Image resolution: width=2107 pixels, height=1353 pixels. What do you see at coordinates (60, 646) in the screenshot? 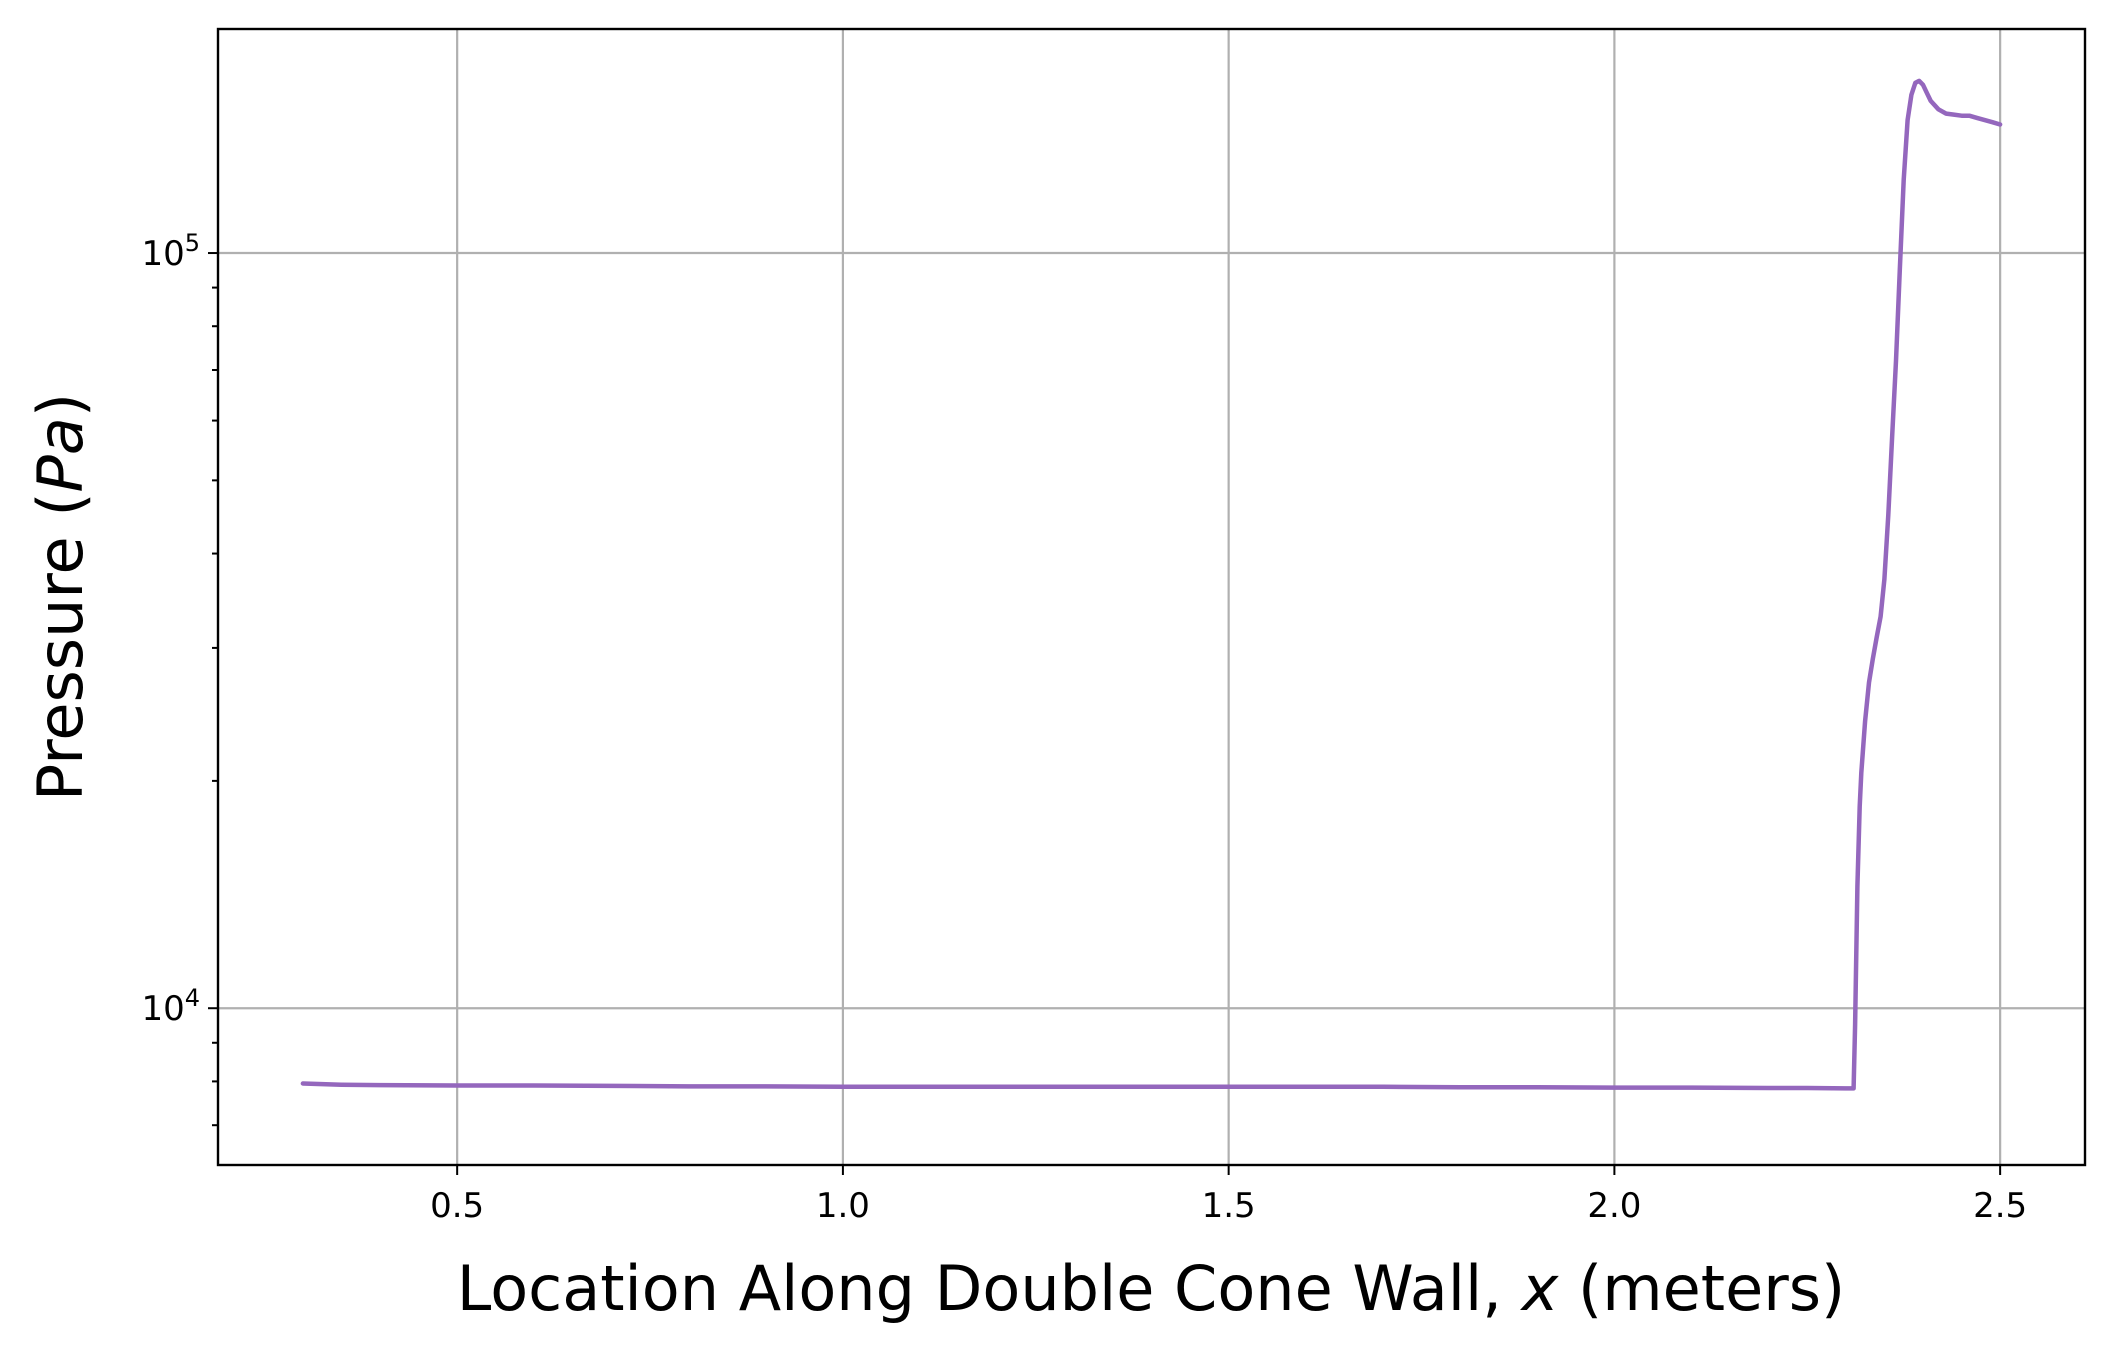
I see `y-axis-label-prefix: Pressure (` at bounding box center [60, 646].